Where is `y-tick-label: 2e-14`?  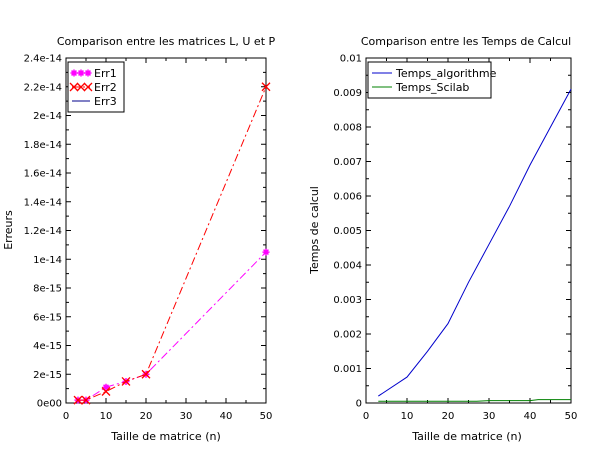 y-tick-label: 2e-14 is located at coordinates (47, 116).